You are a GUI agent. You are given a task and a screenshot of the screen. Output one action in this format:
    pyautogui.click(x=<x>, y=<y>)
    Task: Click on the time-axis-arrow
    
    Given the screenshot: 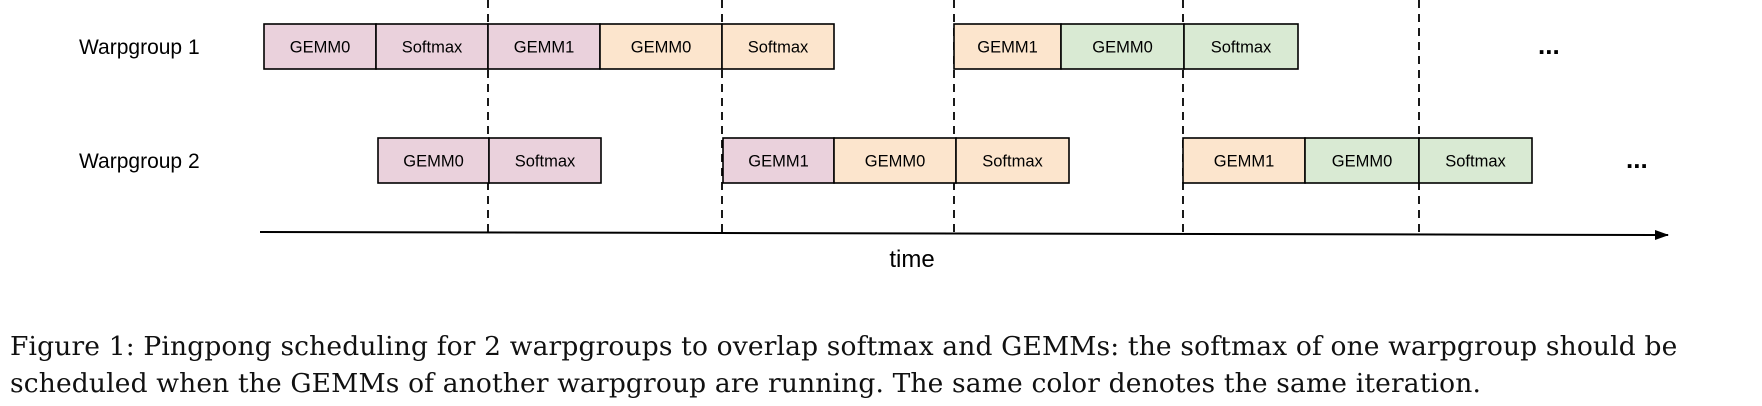 What is the action you would take?
    pyautogui.click(x=964, y=234)
    